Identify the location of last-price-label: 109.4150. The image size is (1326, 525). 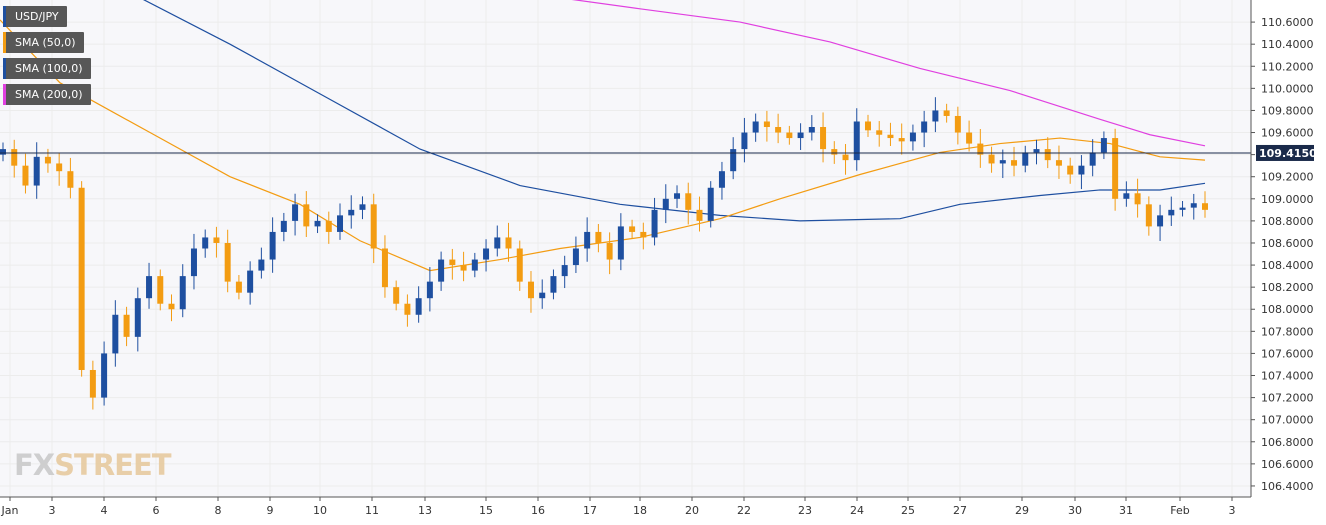
(1288, 153).